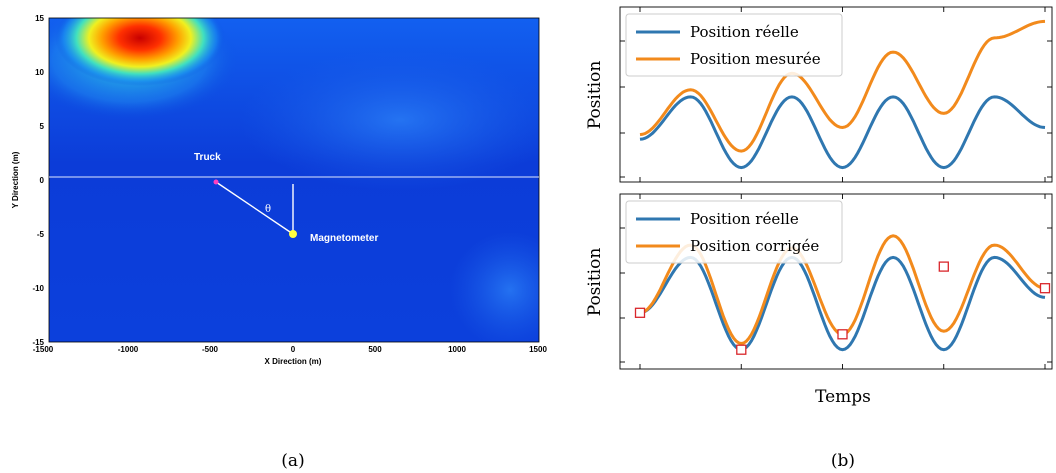  I want to click on x-tick-label: -1500, so click(43, 349).